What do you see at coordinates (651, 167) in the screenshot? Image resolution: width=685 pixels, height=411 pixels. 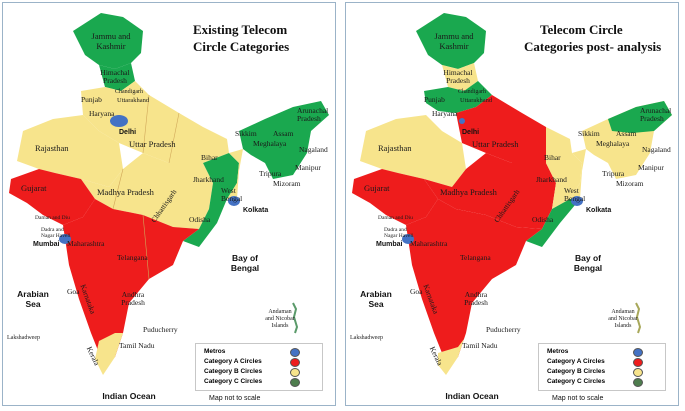 I see `label-manipur: Manipur` at bounding box center [651, 167].